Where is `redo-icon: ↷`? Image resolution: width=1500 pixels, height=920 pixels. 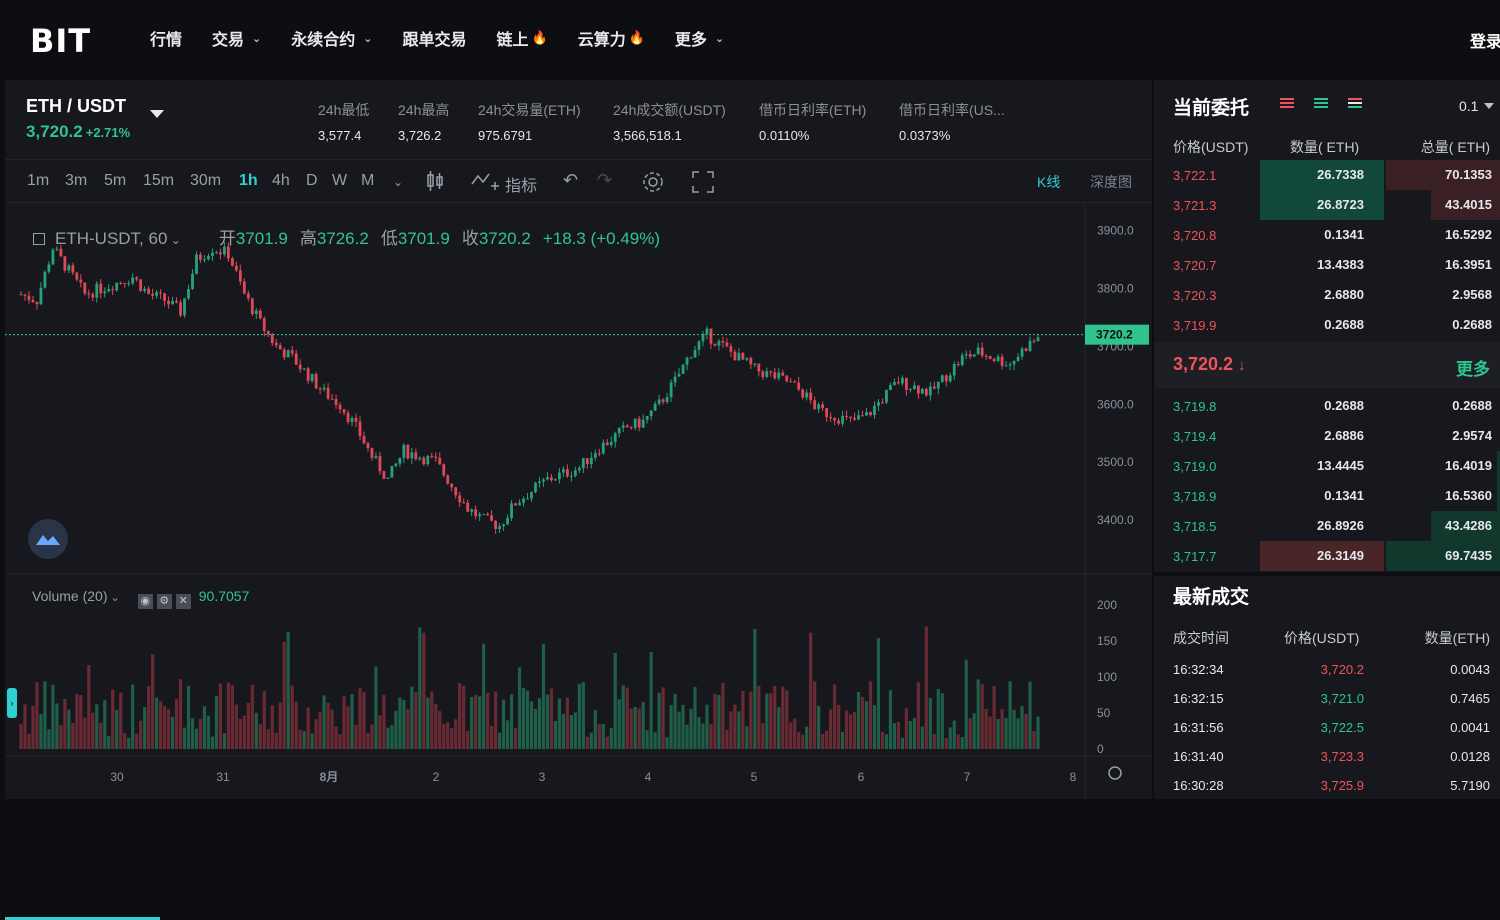 redo-icon: ↷ is located at coordinates (605, 180).